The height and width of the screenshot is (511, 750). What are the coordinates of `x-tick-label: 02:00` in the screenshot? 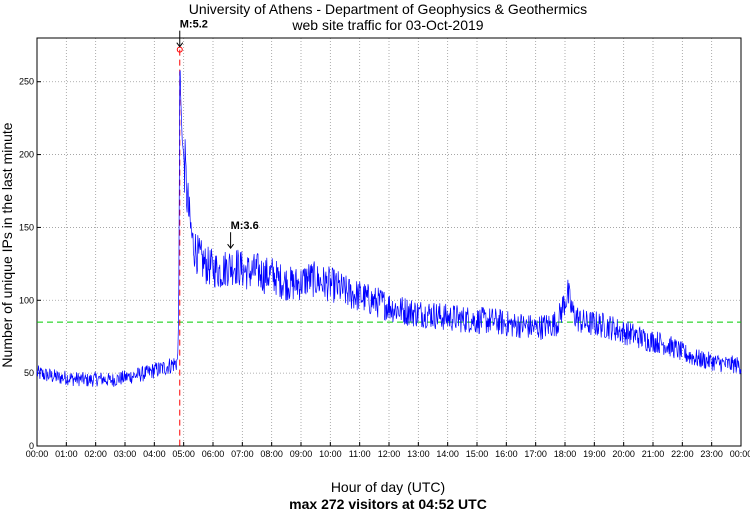 It's located at (95, 454).